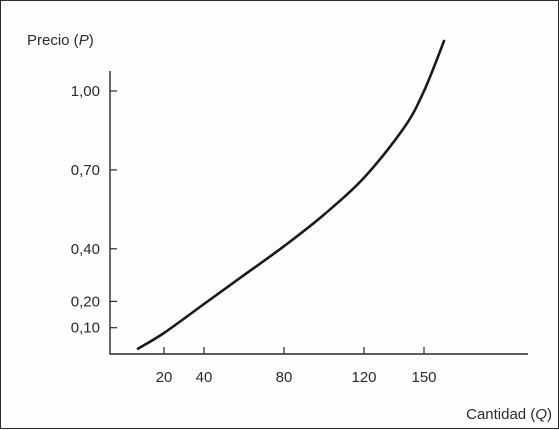  I want to click on x-tick-label-1: 40, so click(204, 377).